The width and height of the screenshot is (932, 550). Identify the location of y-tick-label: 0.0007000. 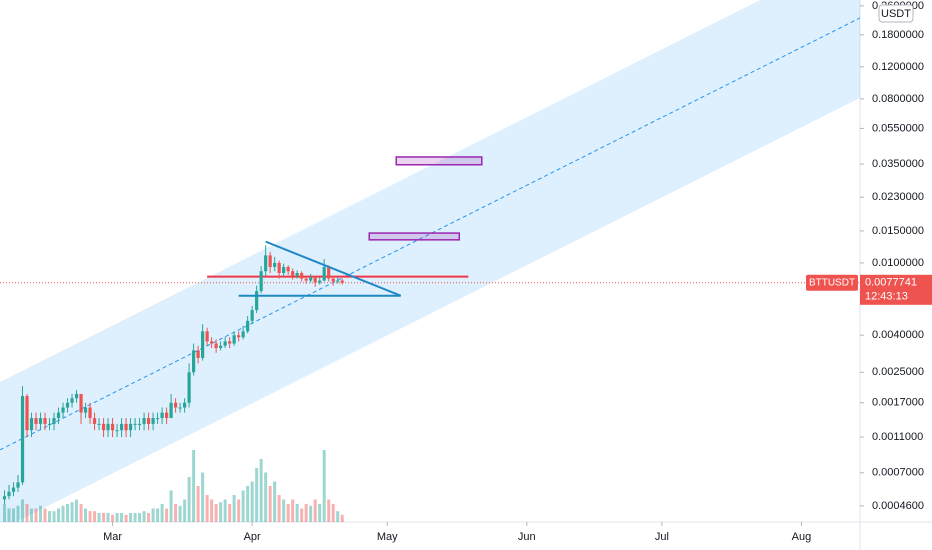
(898, 473).